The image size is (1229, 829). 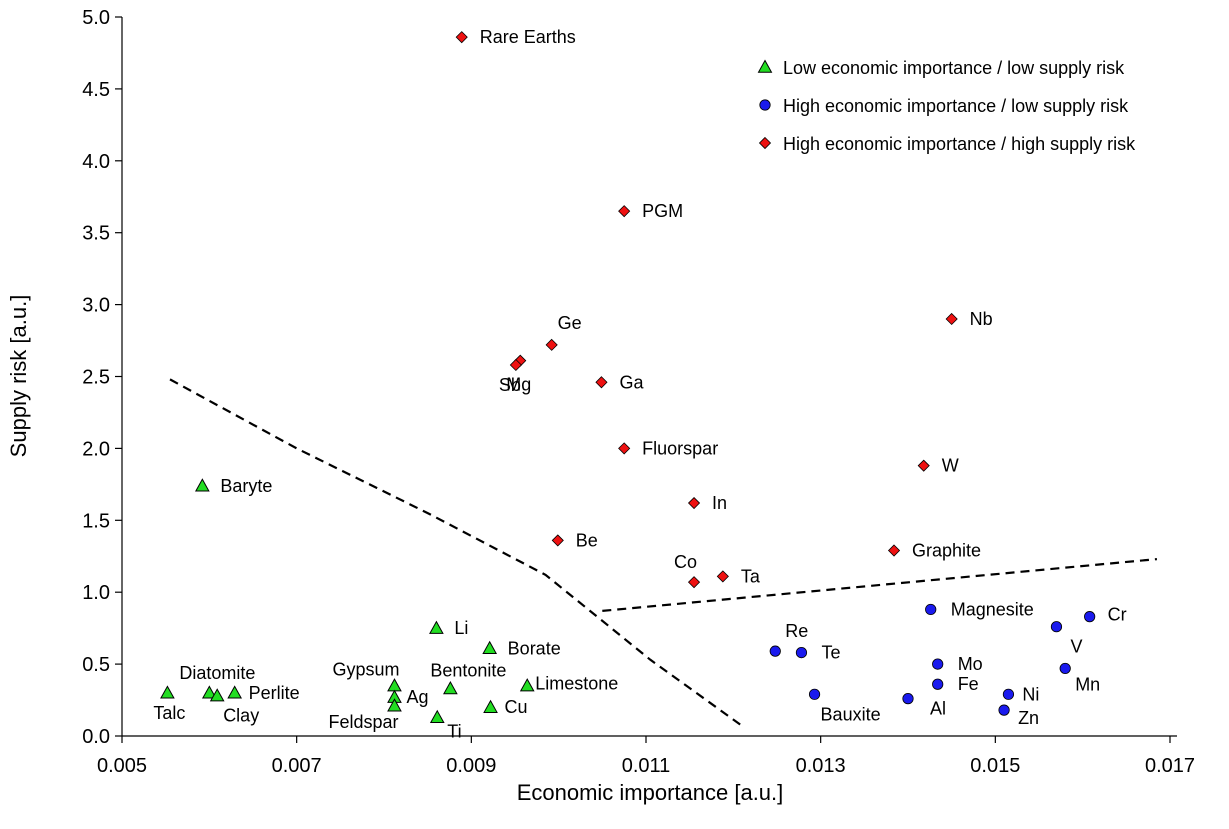 What do you see at coordinates (970, 664) in the screenshot?
I see `data-point-label: Mo` at bounding box center [970, 664].